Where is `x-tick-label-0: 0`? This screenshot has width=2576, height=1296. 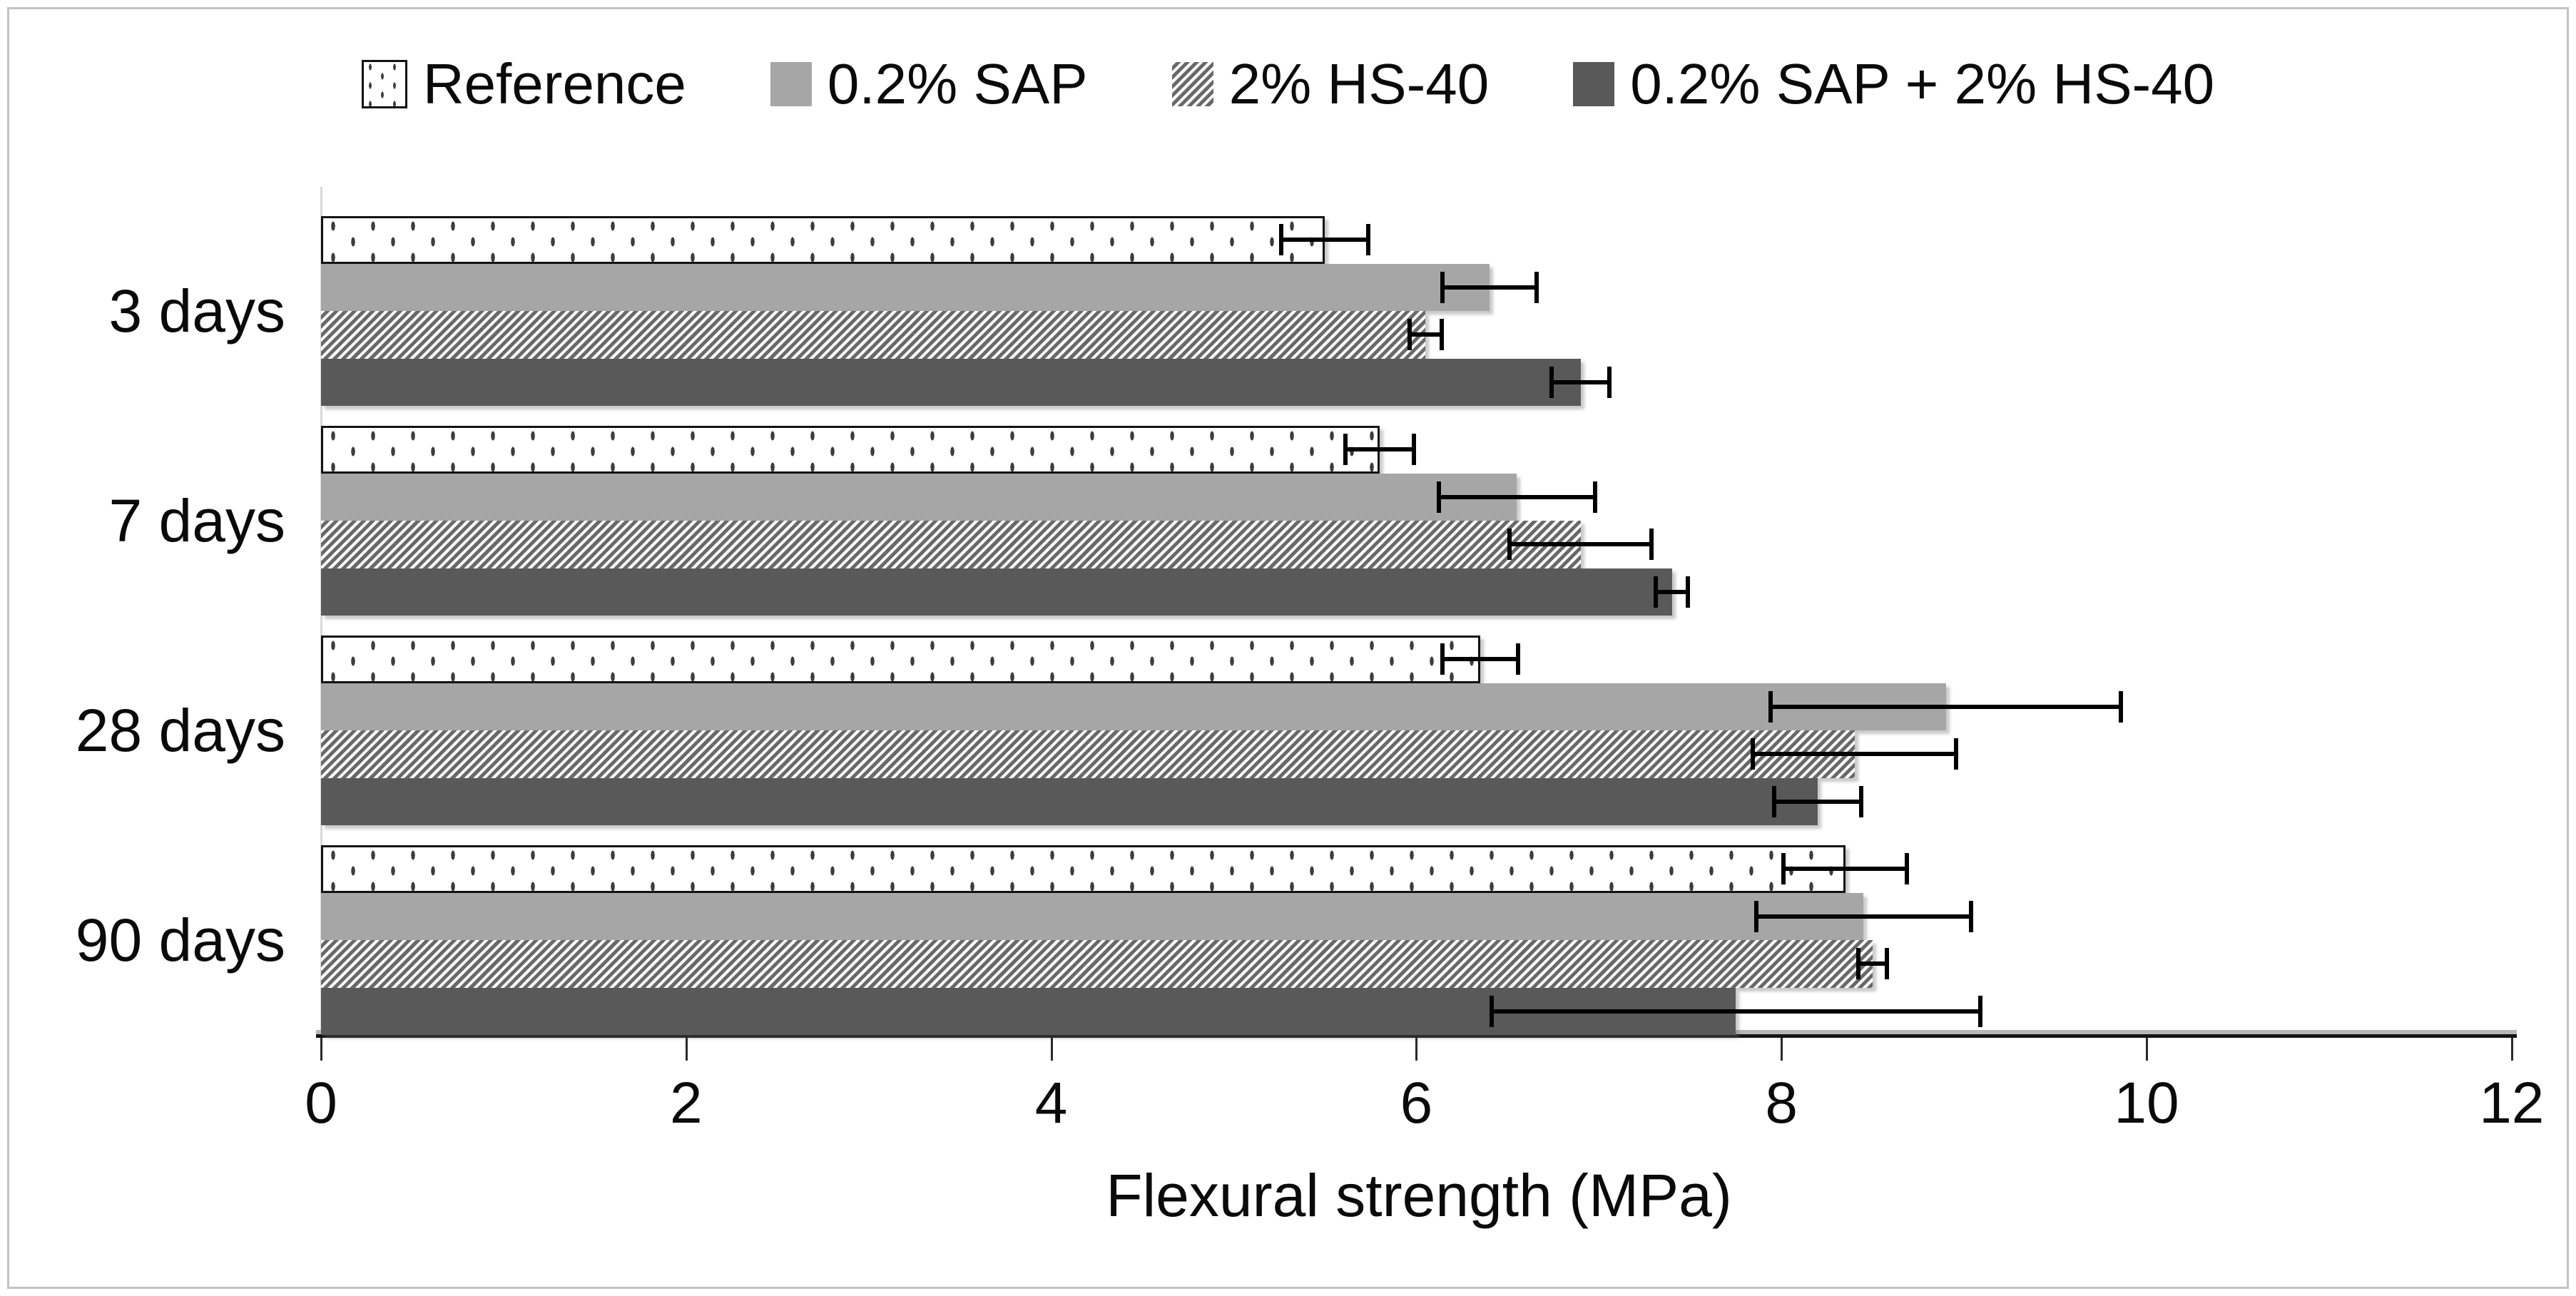
x-tick-label-0: 0 is located at coordinates (321, 1103).